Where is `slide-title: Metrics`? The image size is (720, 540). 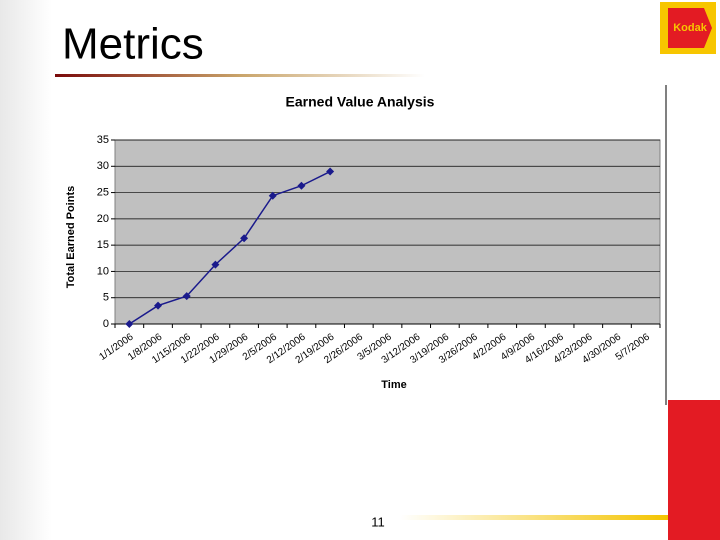 slide-title: Metrics is located at coordinates (133, 44).